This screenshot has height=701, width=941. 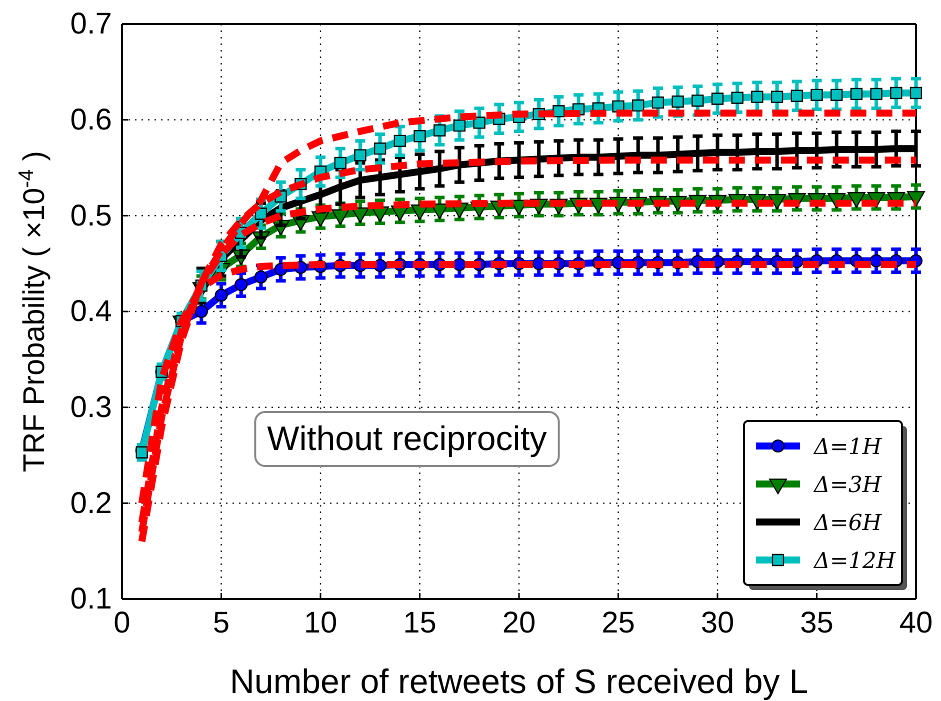 What do you see at coordinates (91, 119) in the screenshot?
I see `y-tick-label: 0.6` at bounding box center [91, 119].